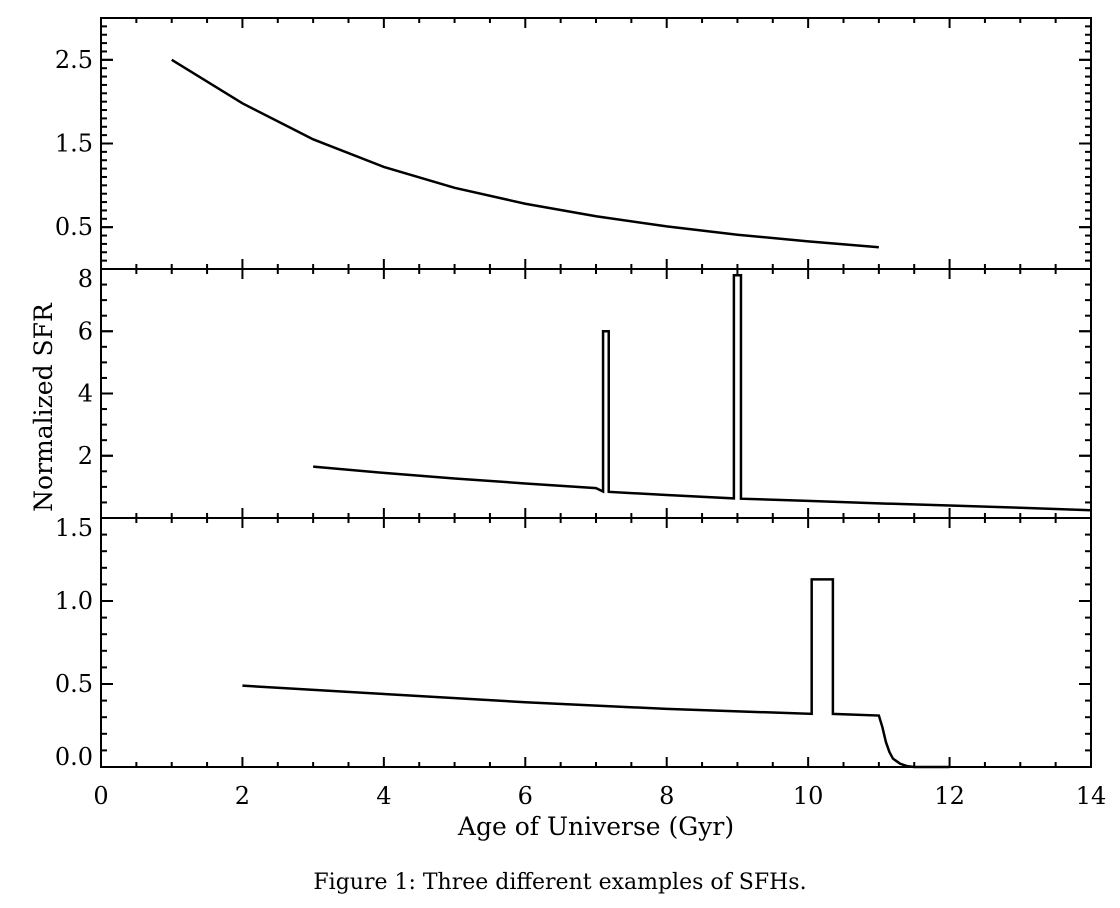  What do you see at coordinates (808, 796) in the screenshot?
I see `x-tick-label: 10` at bounding box center [808, 796].